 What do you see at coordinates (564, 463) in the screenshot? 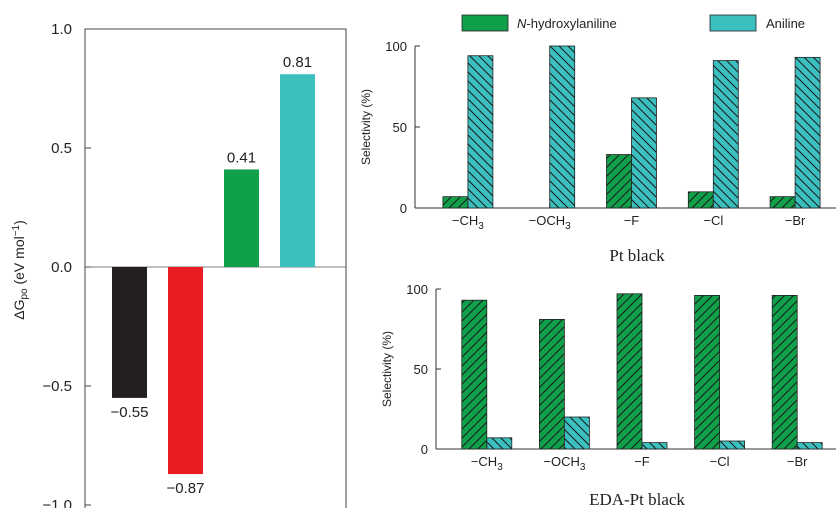
I see `eda-pt-black-x-tick-label: −OCH3` at bounding box center [564, 463].